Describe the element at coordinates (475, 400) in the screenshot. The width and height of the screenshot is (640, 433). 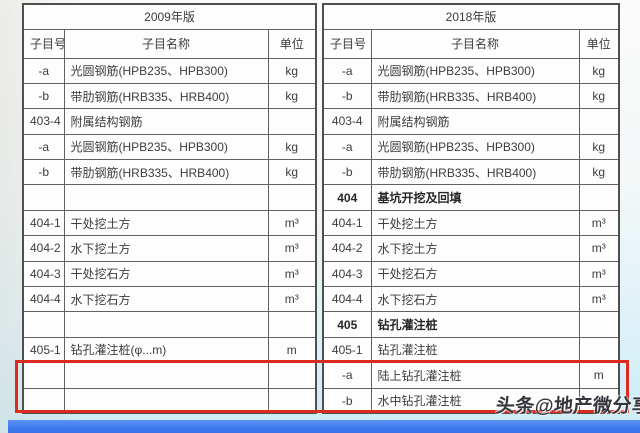
I see `cell-name: 水中钻孔灌注桩` at that location.